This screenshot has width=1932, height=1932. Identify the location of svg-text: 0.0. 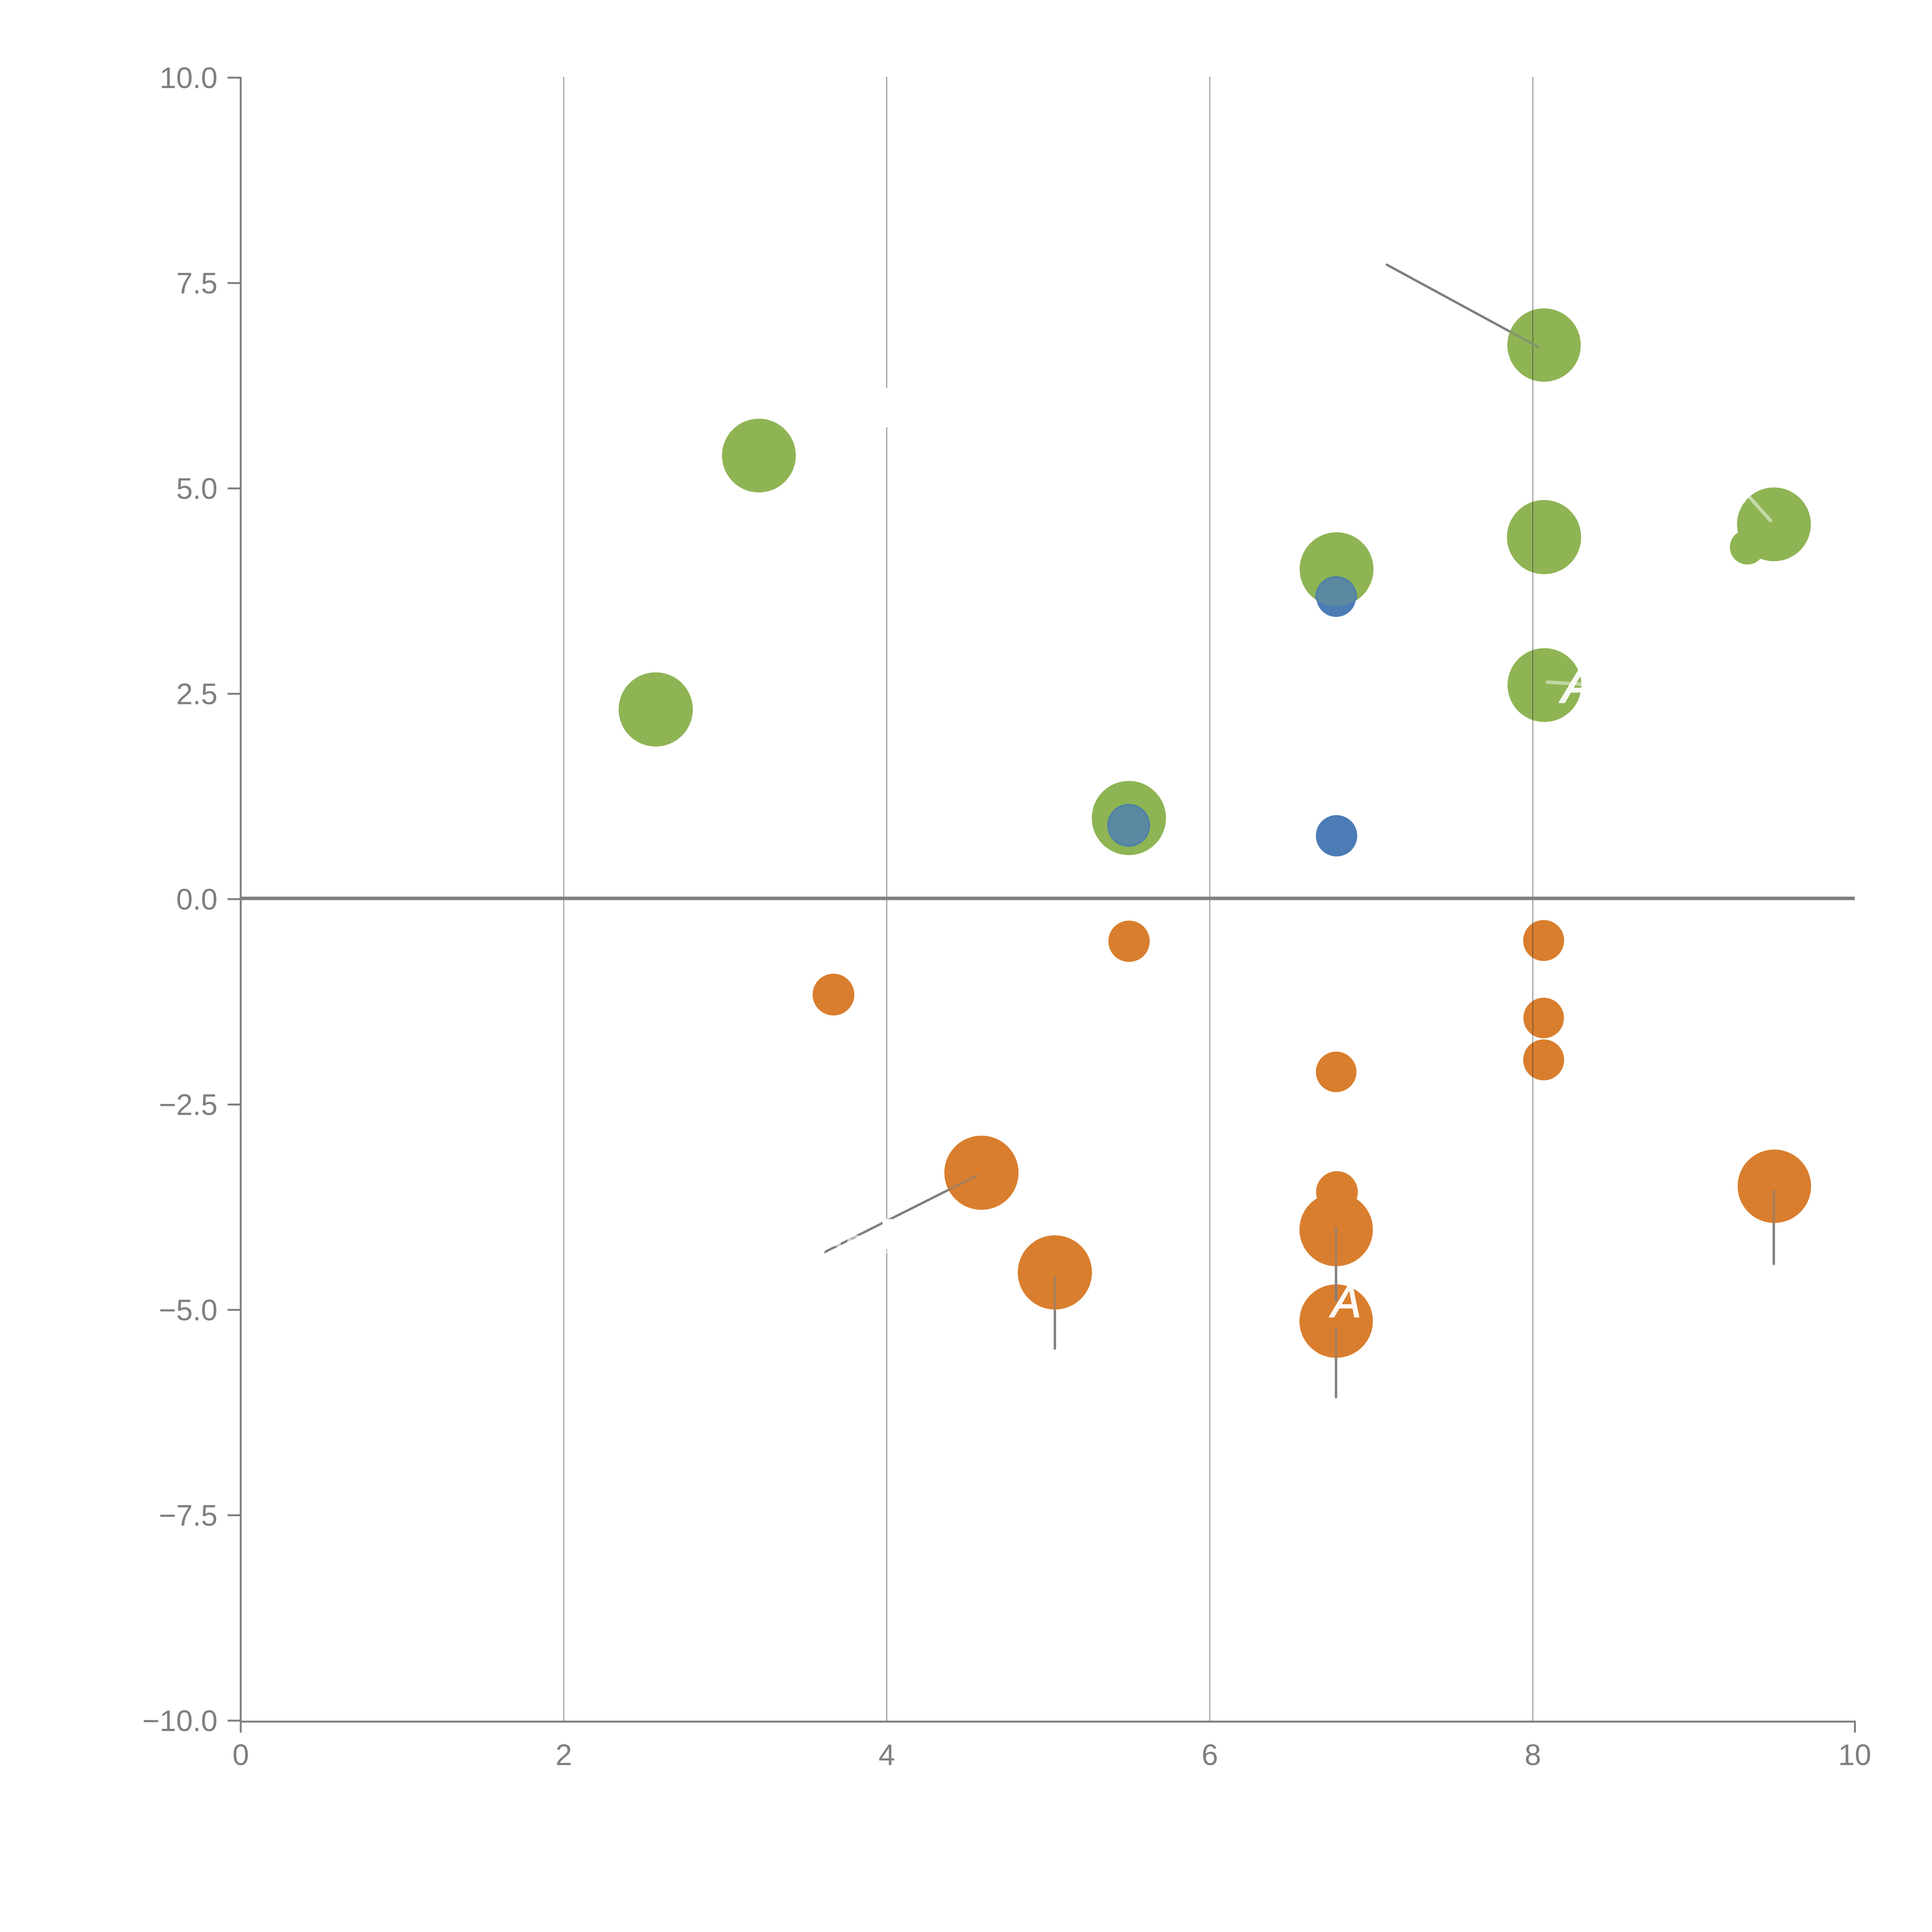
(197, 900).